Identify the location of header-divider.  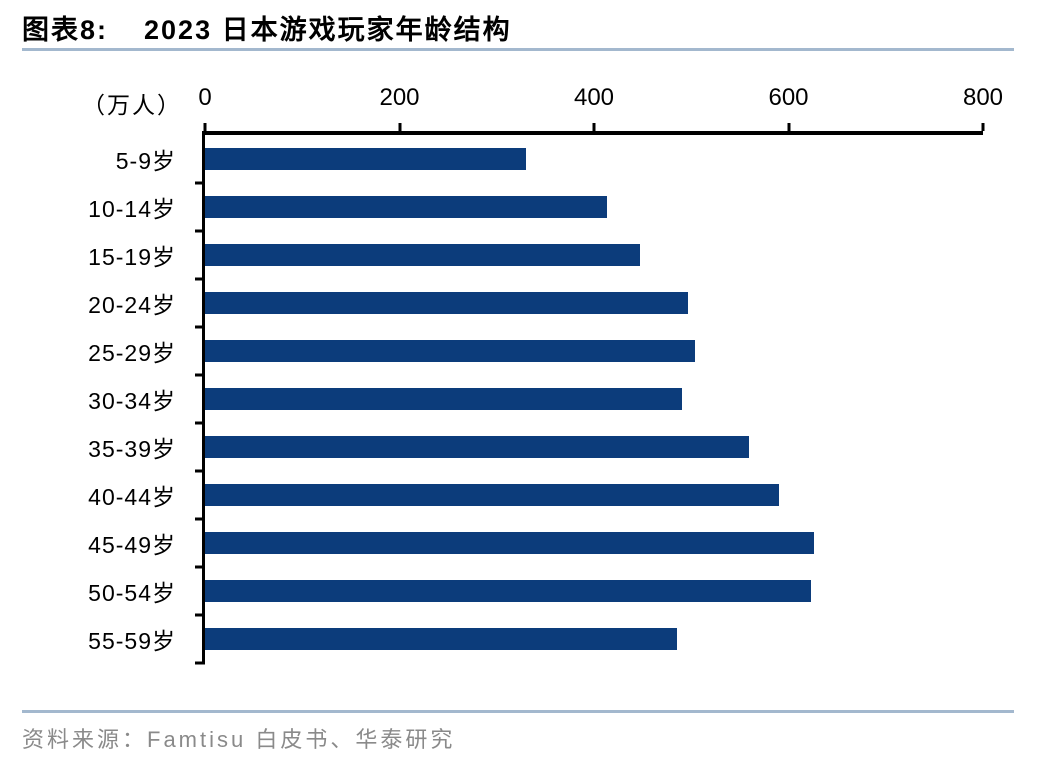
(518, 49).